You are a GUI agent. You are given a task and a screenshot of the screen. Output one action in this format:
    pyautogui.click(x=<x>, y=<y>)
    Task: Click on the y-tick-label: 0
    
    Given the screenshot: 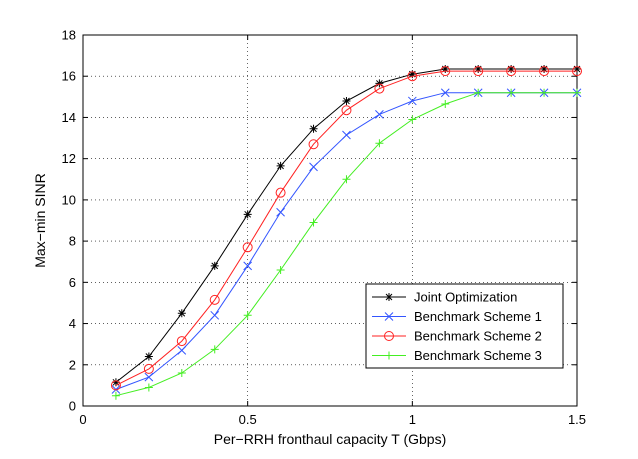 What is the action you would take?
    pyautogui.click(x=72, y=406)
    